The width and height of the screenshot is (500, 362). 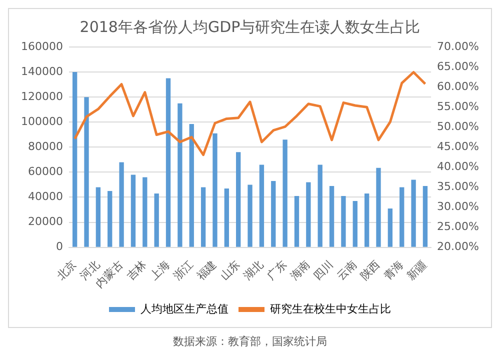 I want to click on y2-tick-label: 65.00%, so click(x=458, y=66).